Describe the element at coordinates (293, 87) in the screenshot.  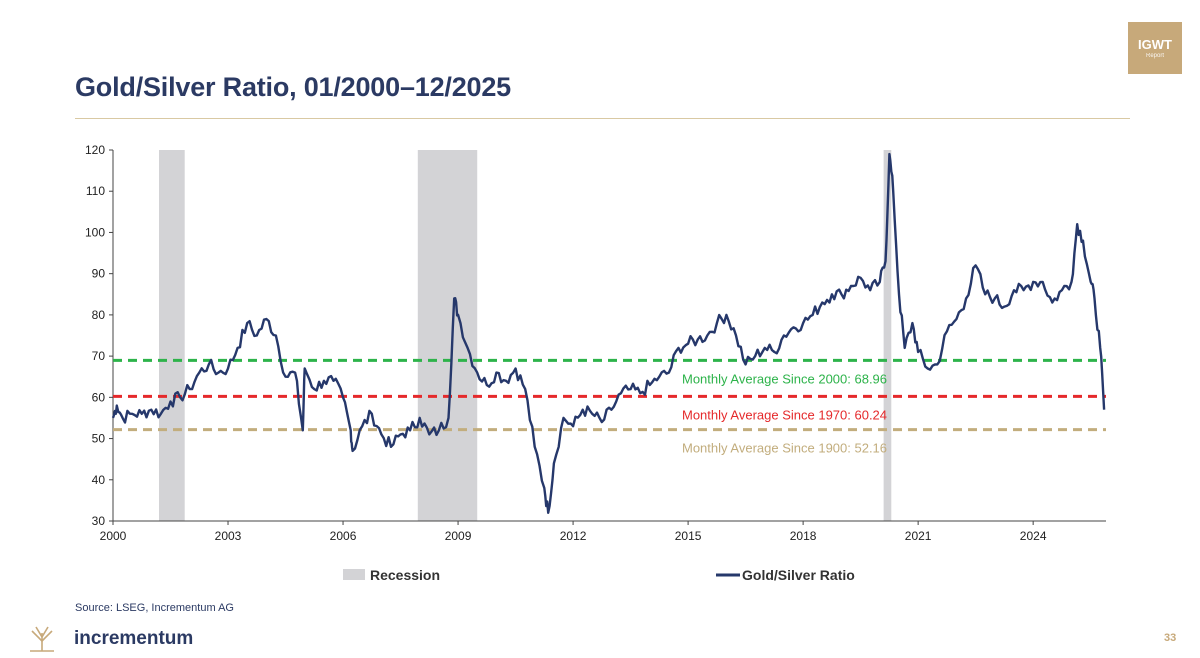
I see `page-title: Gold/Silver Ratio, 01/2000–12/2025` at that location.